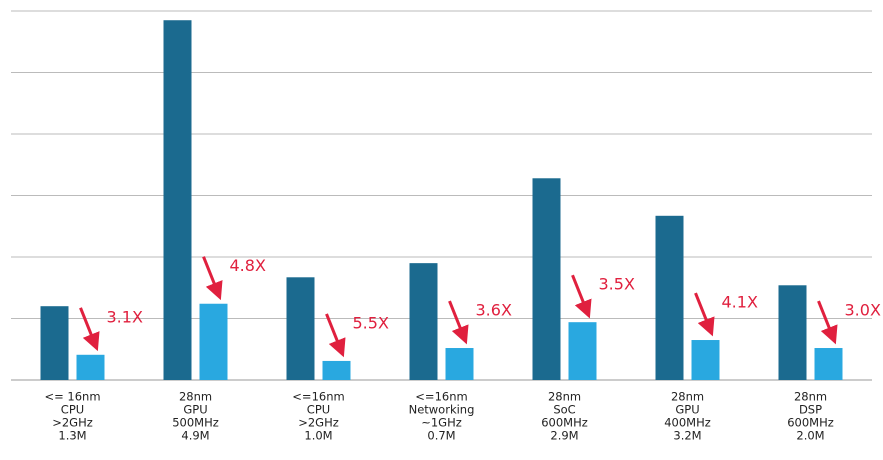 The height and width of the screenshot is (460, 883). I want to click on x-tick-label: <= 16nm, so click(72, 397).